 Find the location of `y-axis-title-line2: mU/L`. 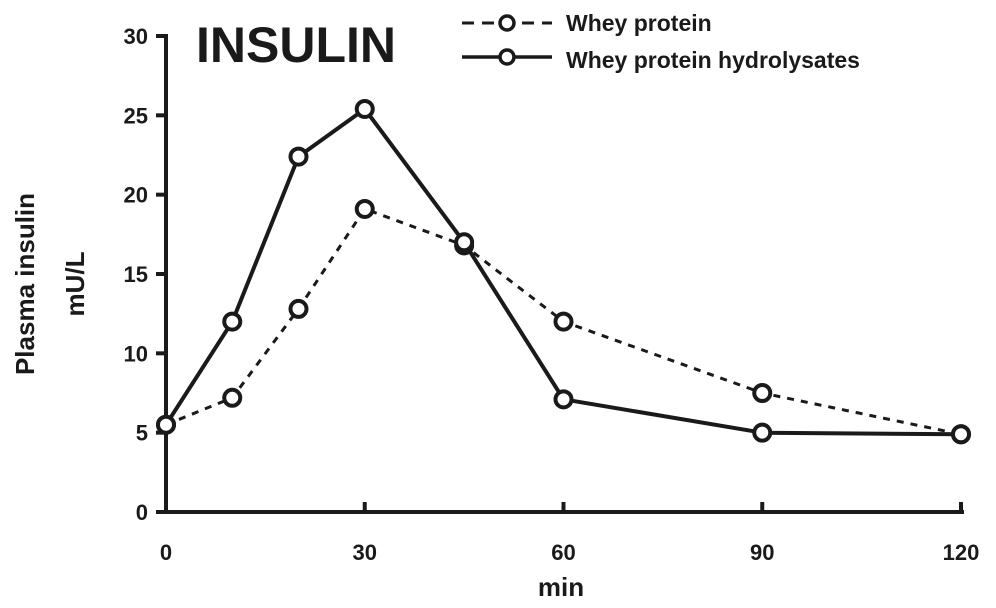

y-axis-title-line2: mU/L is located at coordinates (75, 283).